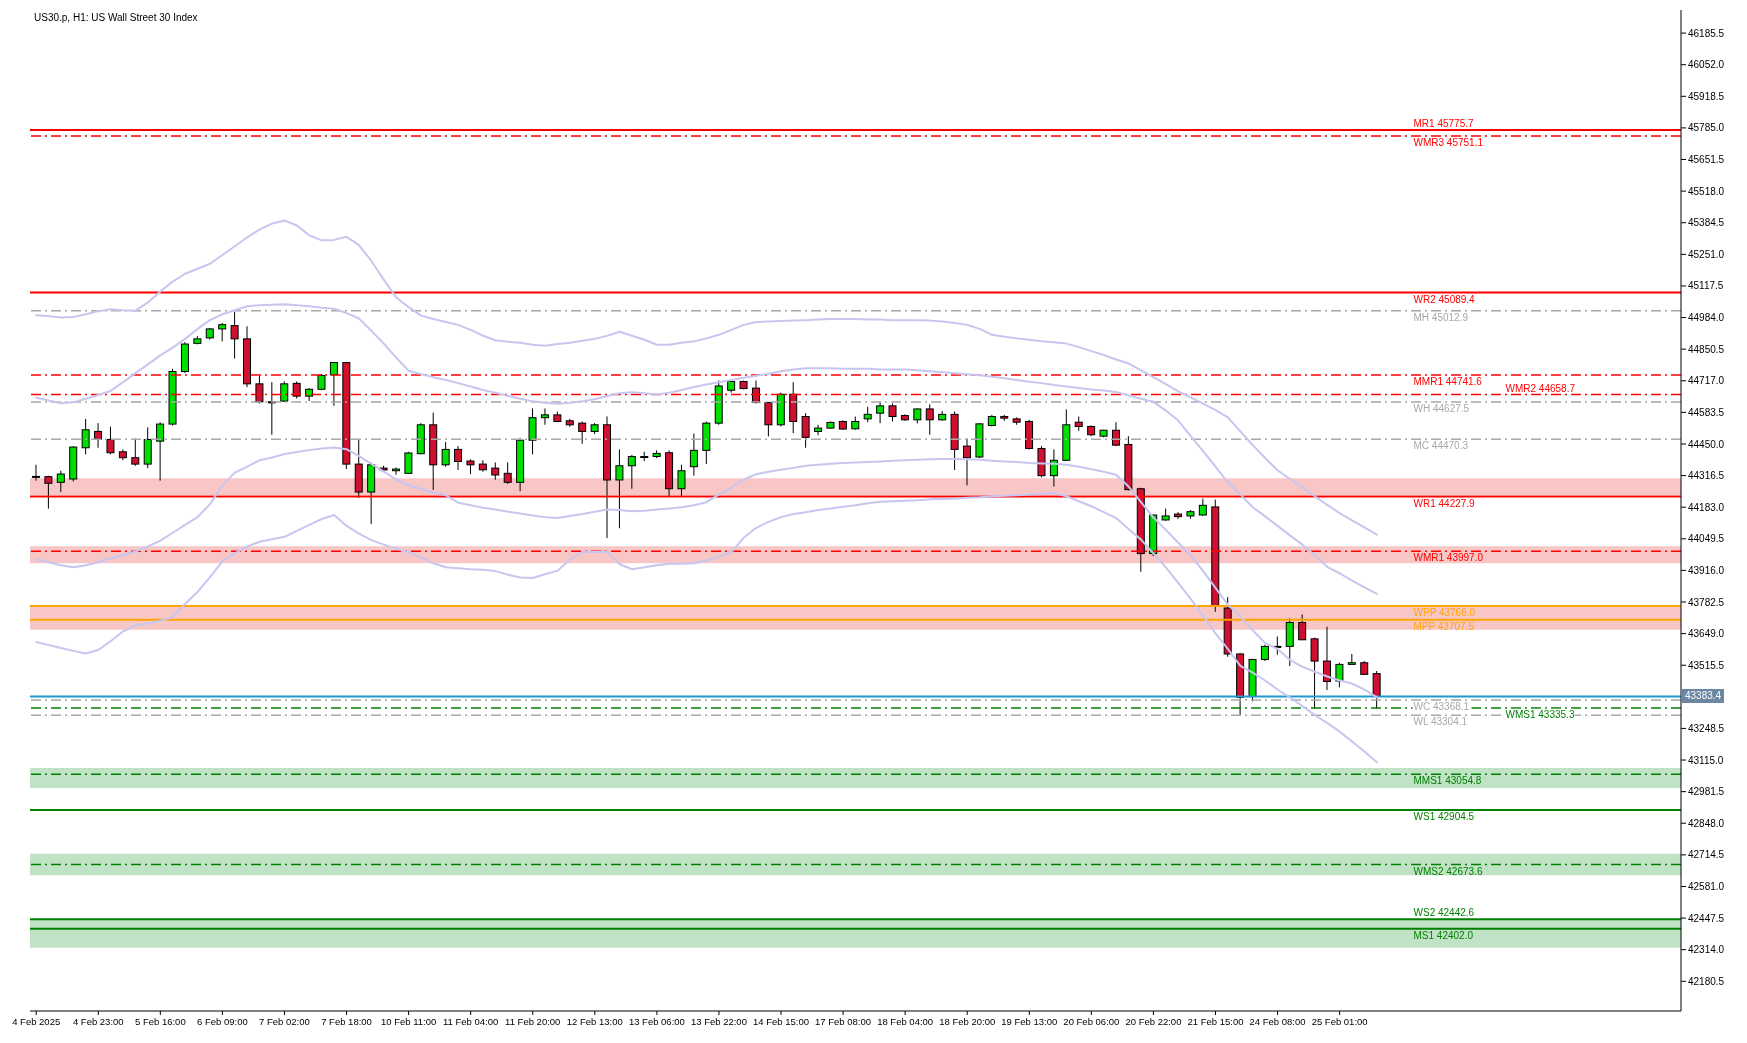 The width and height of the screenshot is (1747, 1043). Describe the element at coordinates (284, 1021) in the screenshot. I see `x-tick-label: 7 Feb 02:00` at that location.